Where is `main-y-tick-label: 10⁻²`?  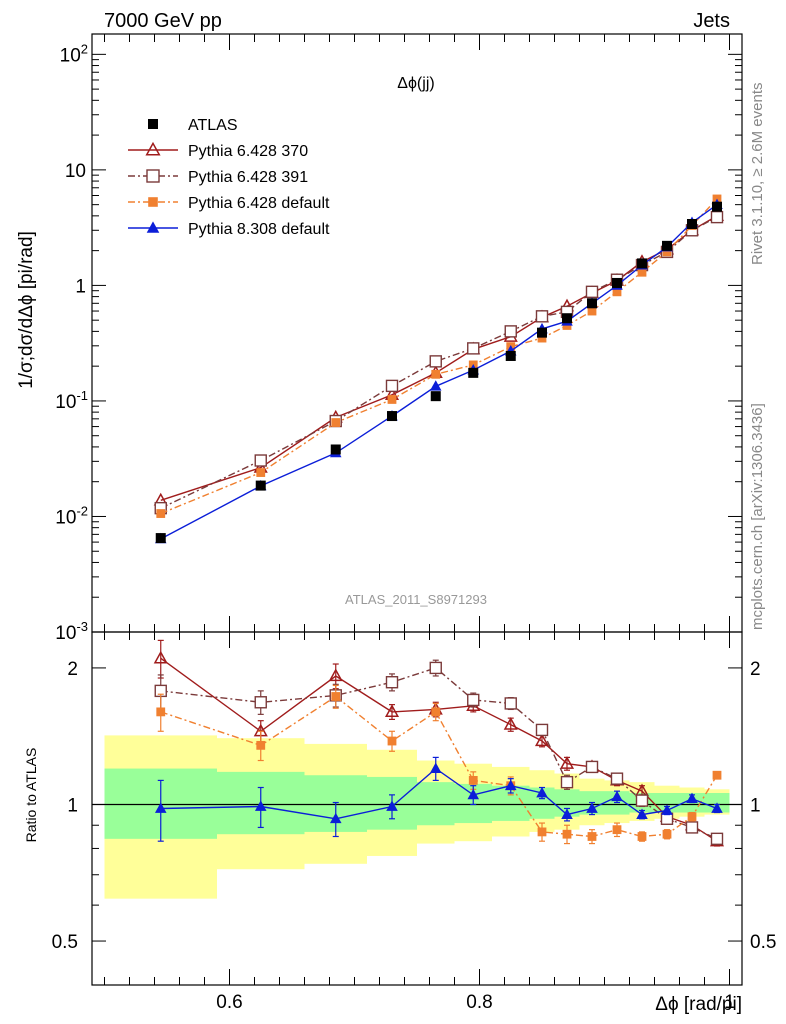
main-y-tick-label: 10⁻² is located at coordinates (71, 515).